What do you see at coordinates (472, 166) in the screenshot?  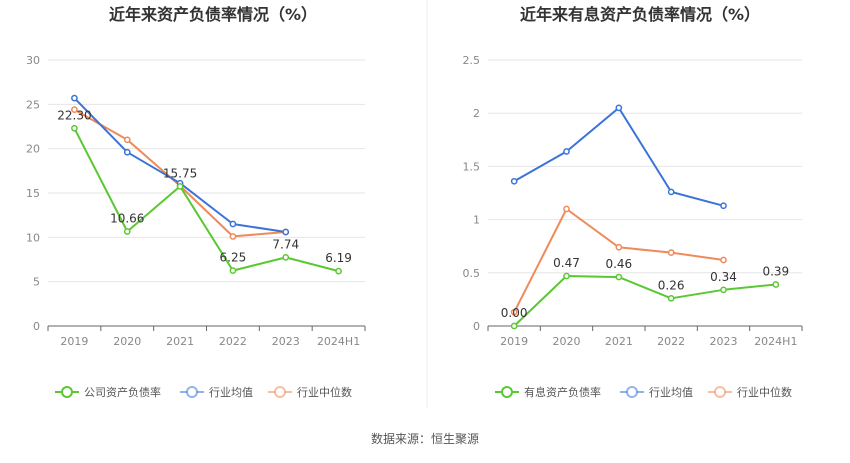 I see `y-tick-label: 1.5` at bounding box center [472, 166].